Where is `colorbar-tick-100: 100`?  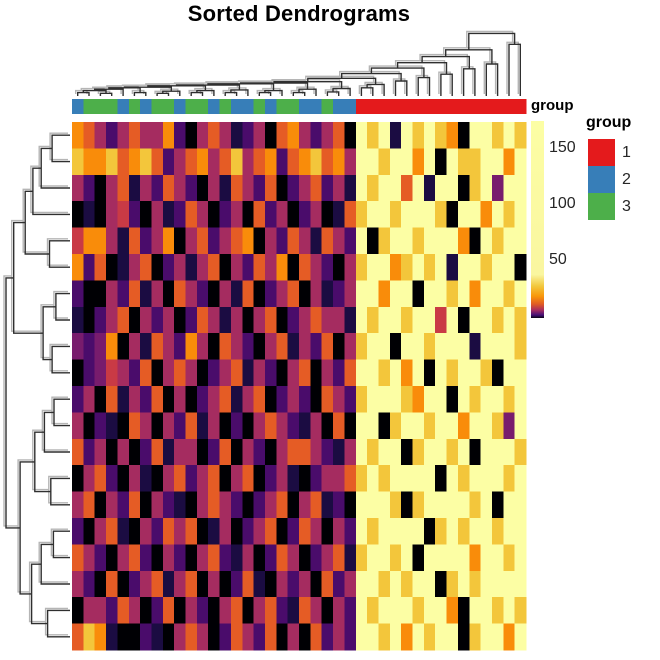 colorbar-tick-100: 100 is located at coordinates (562, 203).